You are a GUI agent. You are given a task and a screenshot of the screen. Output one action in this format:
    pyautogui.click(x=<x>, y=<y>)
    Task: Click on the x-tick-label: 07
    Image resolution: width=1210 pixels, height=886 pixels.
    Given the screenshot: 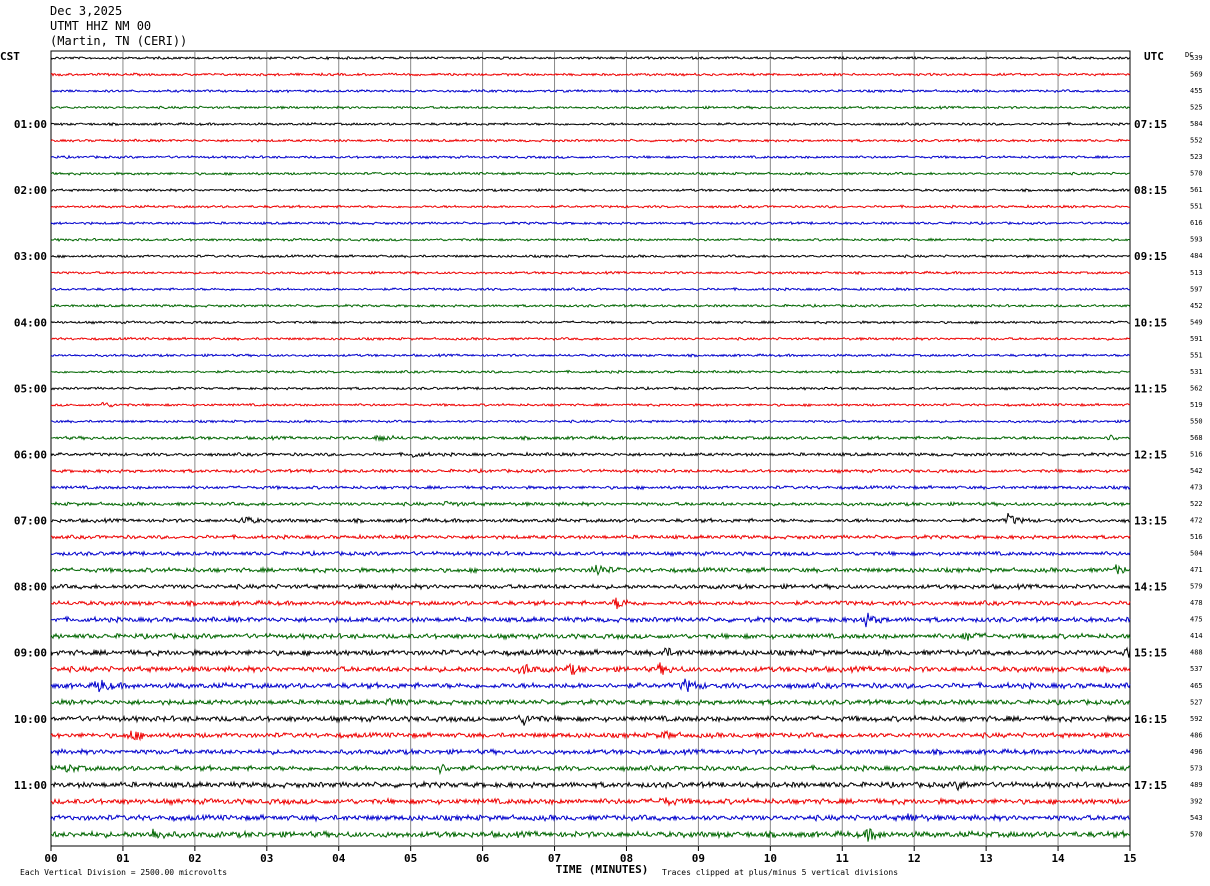 What is the action you would take?
    pyautogui.click(x=554, y=858)
    